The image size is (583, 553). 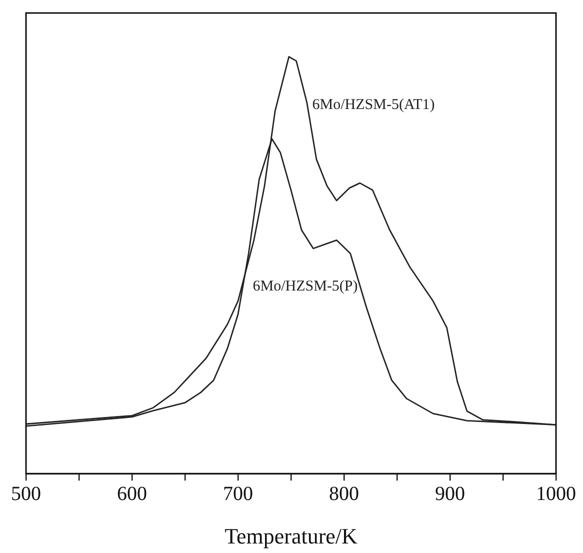 I want to click on series-label: 6Mo/HZSM-5(AT1), so click(x=373, y=104).